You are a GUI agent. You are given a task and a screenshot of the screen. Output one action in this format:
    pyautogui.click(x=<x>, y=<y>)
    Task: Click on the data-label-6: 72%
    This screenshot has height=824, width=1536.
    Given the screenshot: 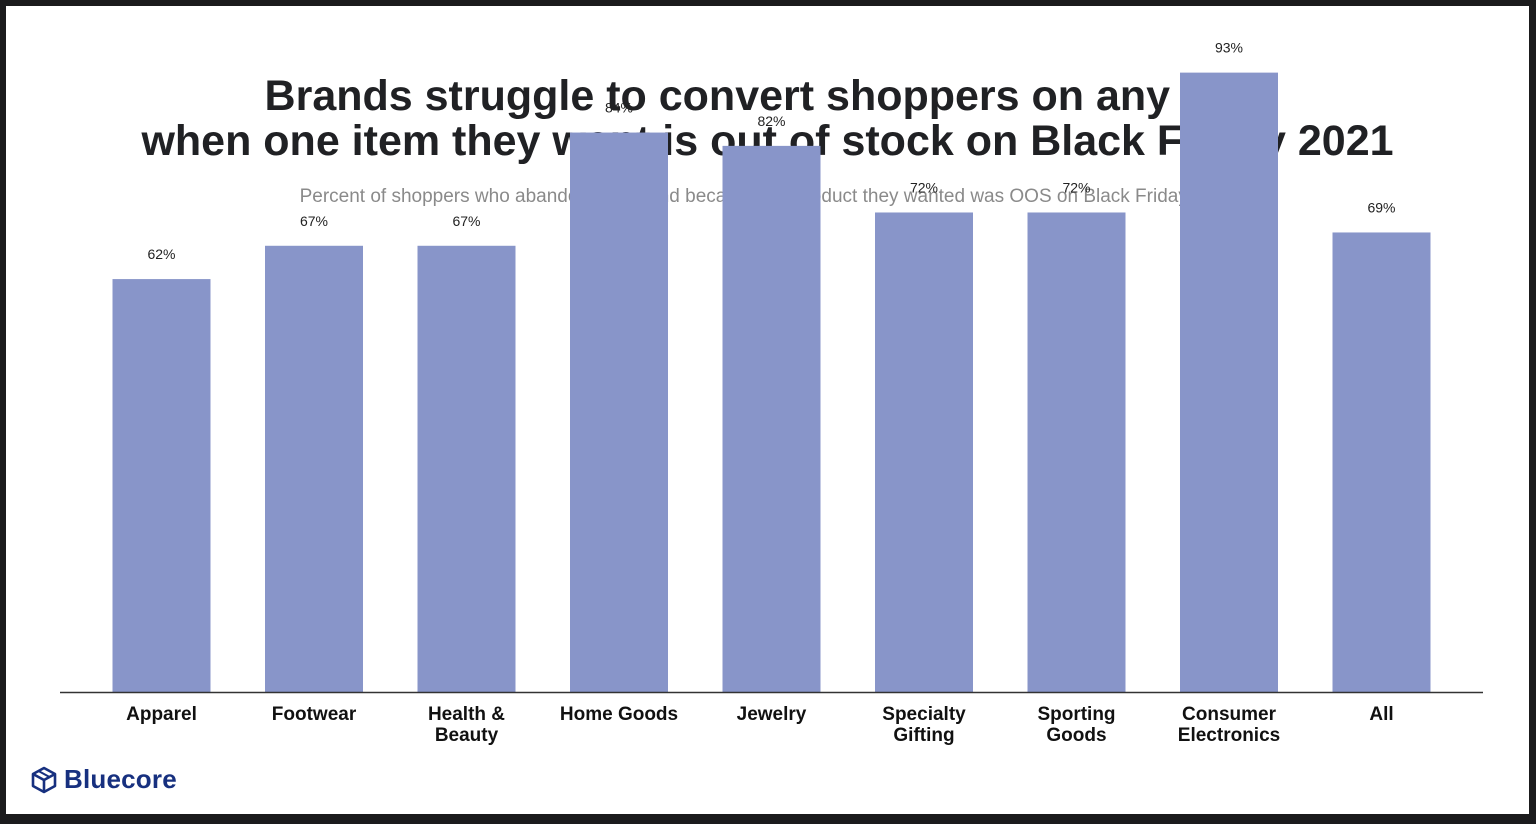 What is the action you would take?
    pyautogui.click(x=1076, y=187)
    